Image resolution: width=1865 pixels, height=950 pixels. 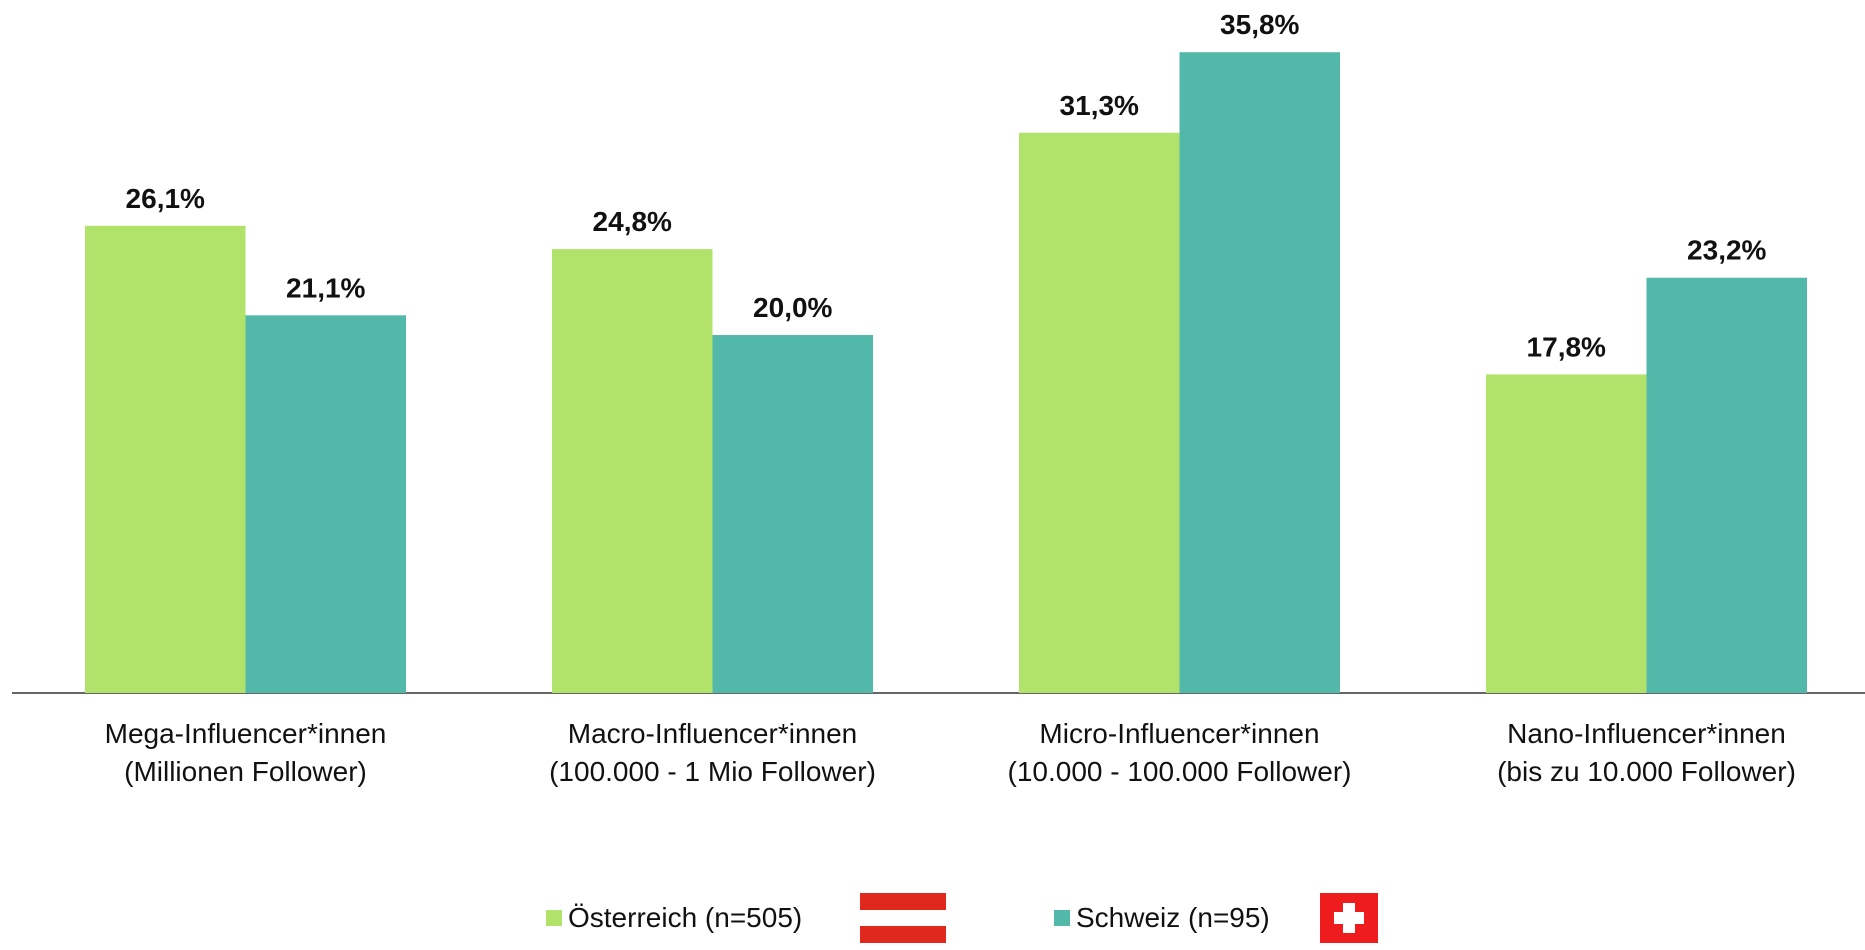 I want to click on value-label: 24,8%, so click(x=632, y=221).